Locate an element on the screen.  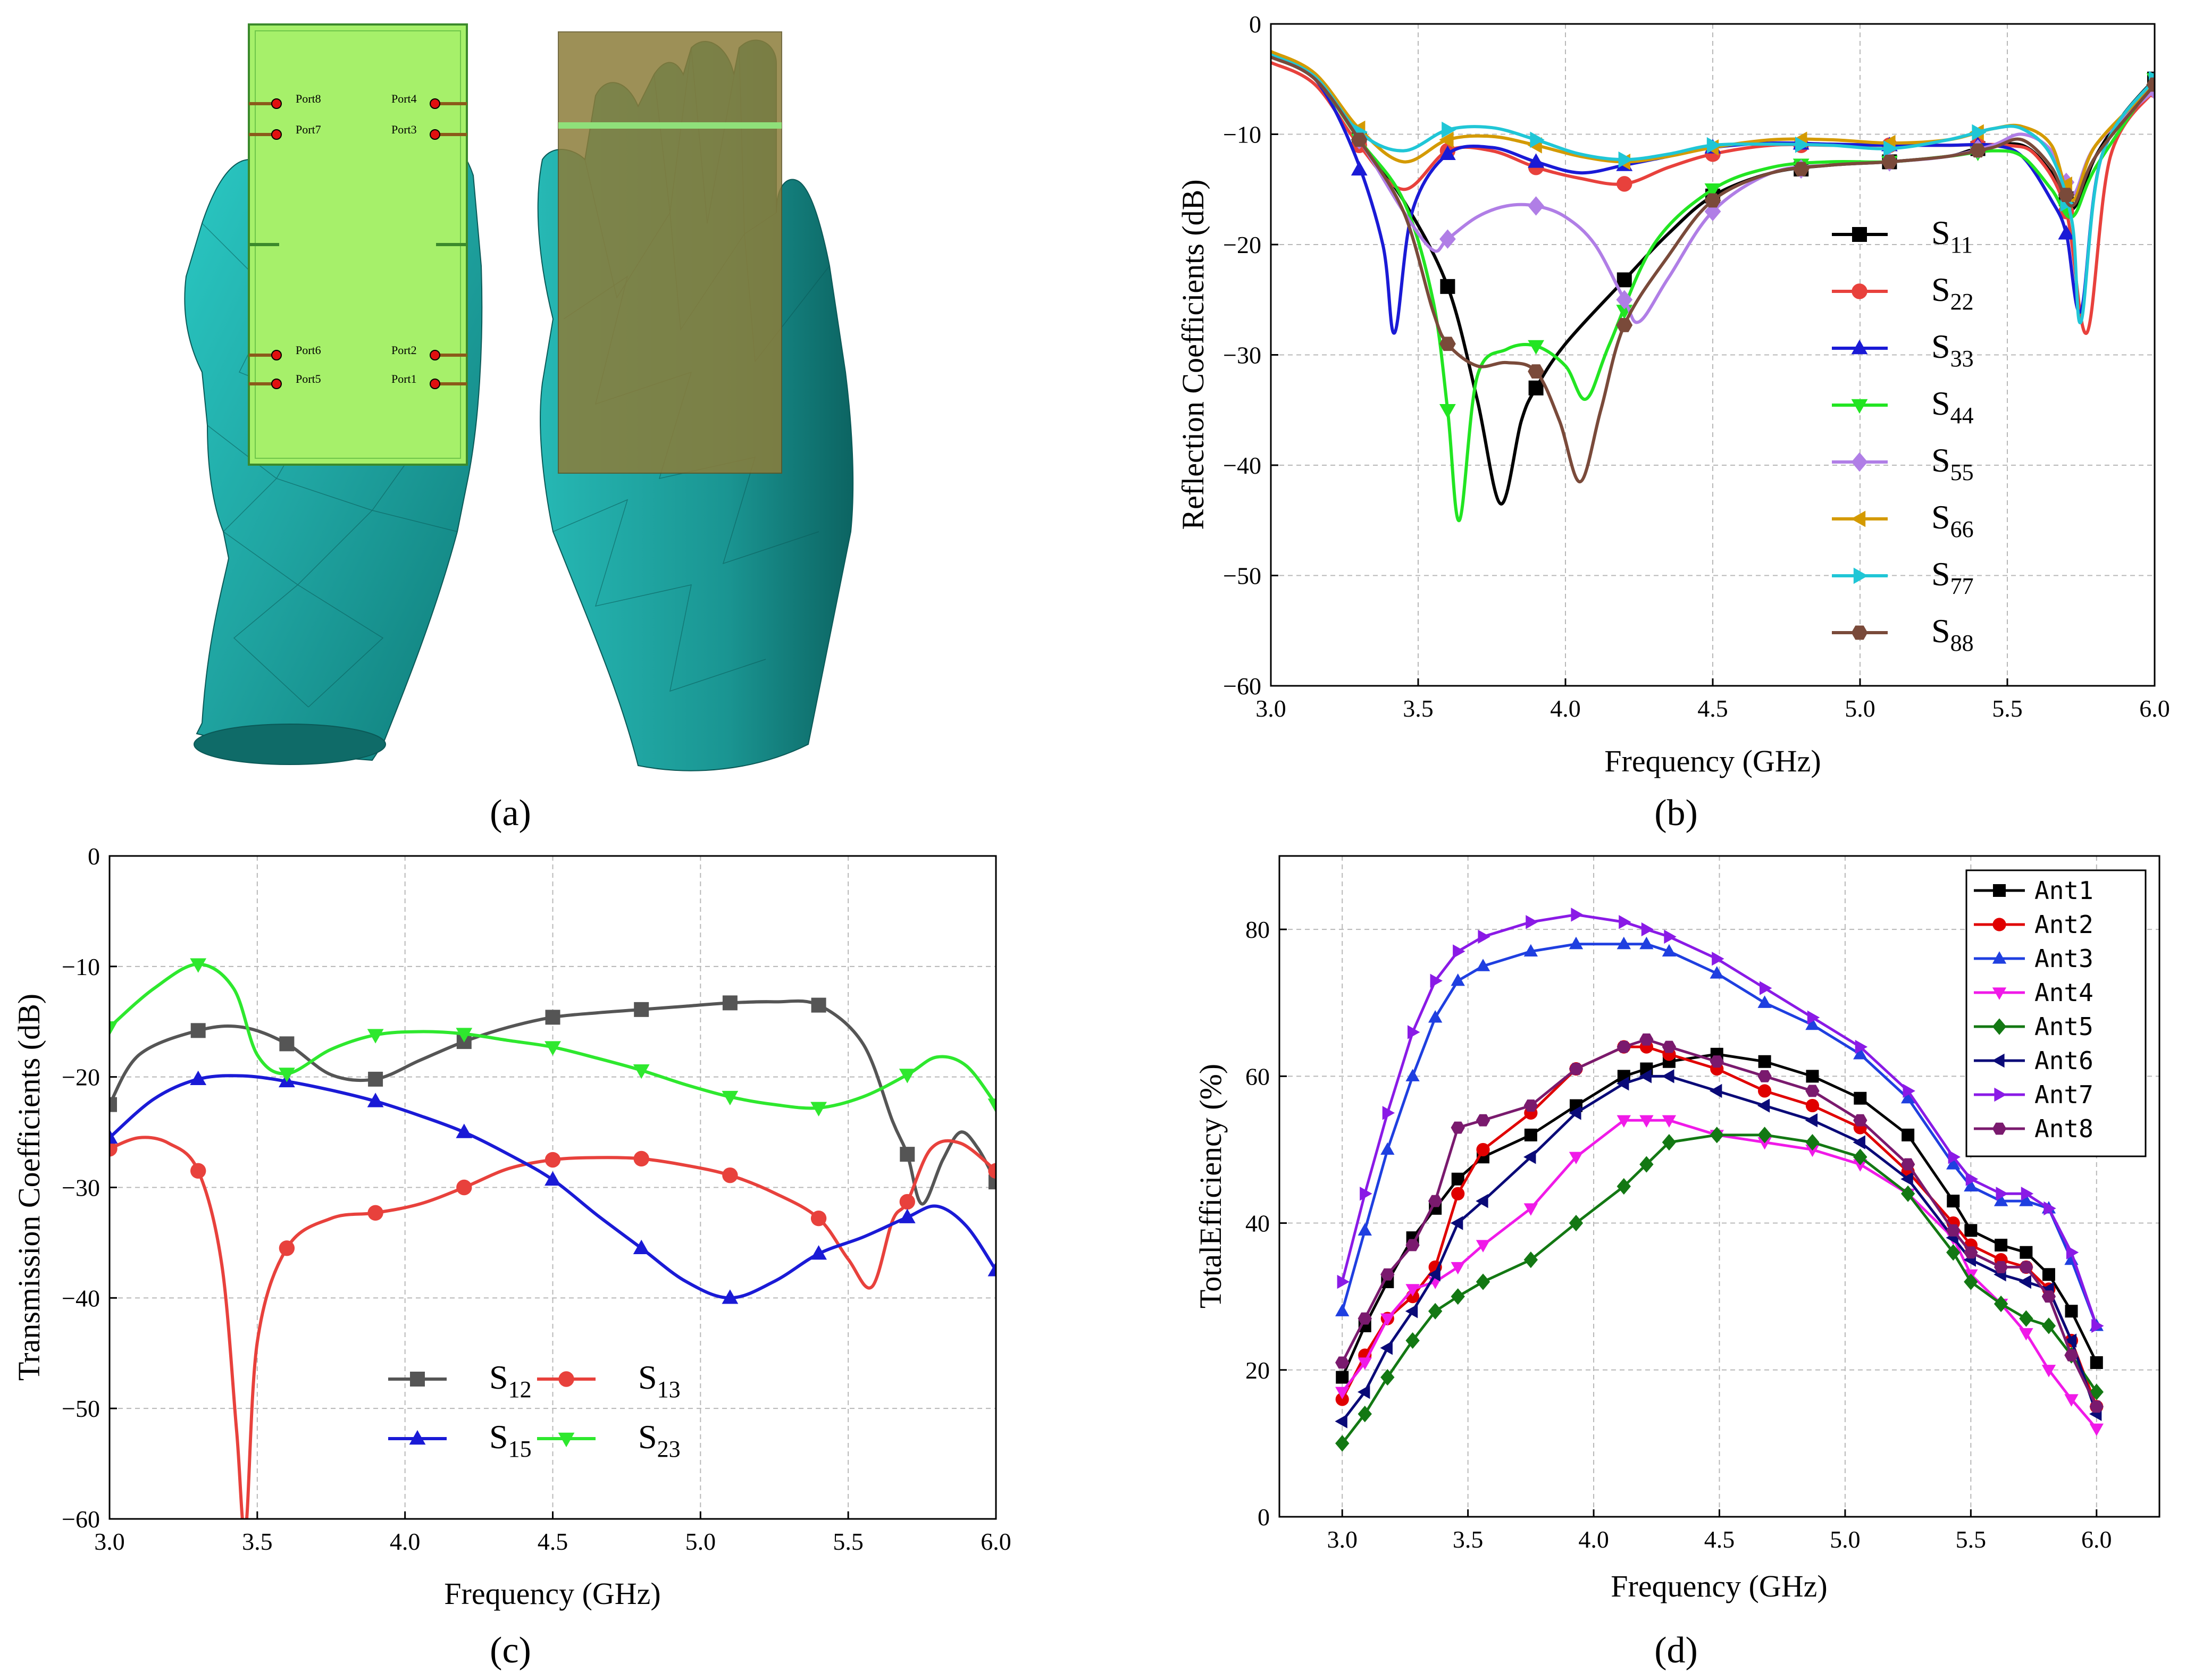
legend-marker-ant1 is located at coordinates (1999, 890).